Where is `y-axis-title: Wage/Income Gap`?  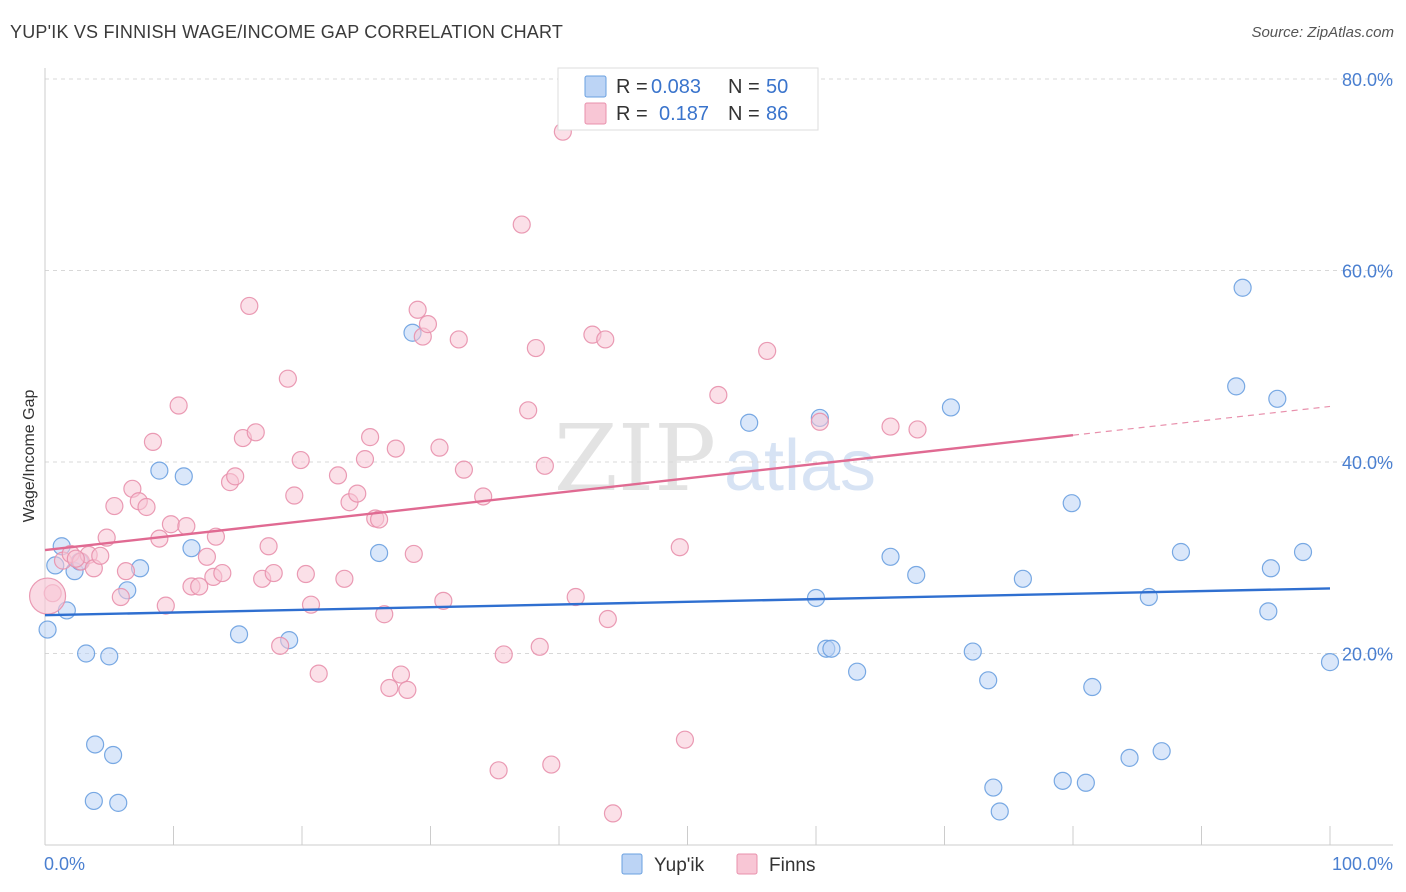
y-axis-title: Wage/Income Gap is located at coordinates (29, 456).